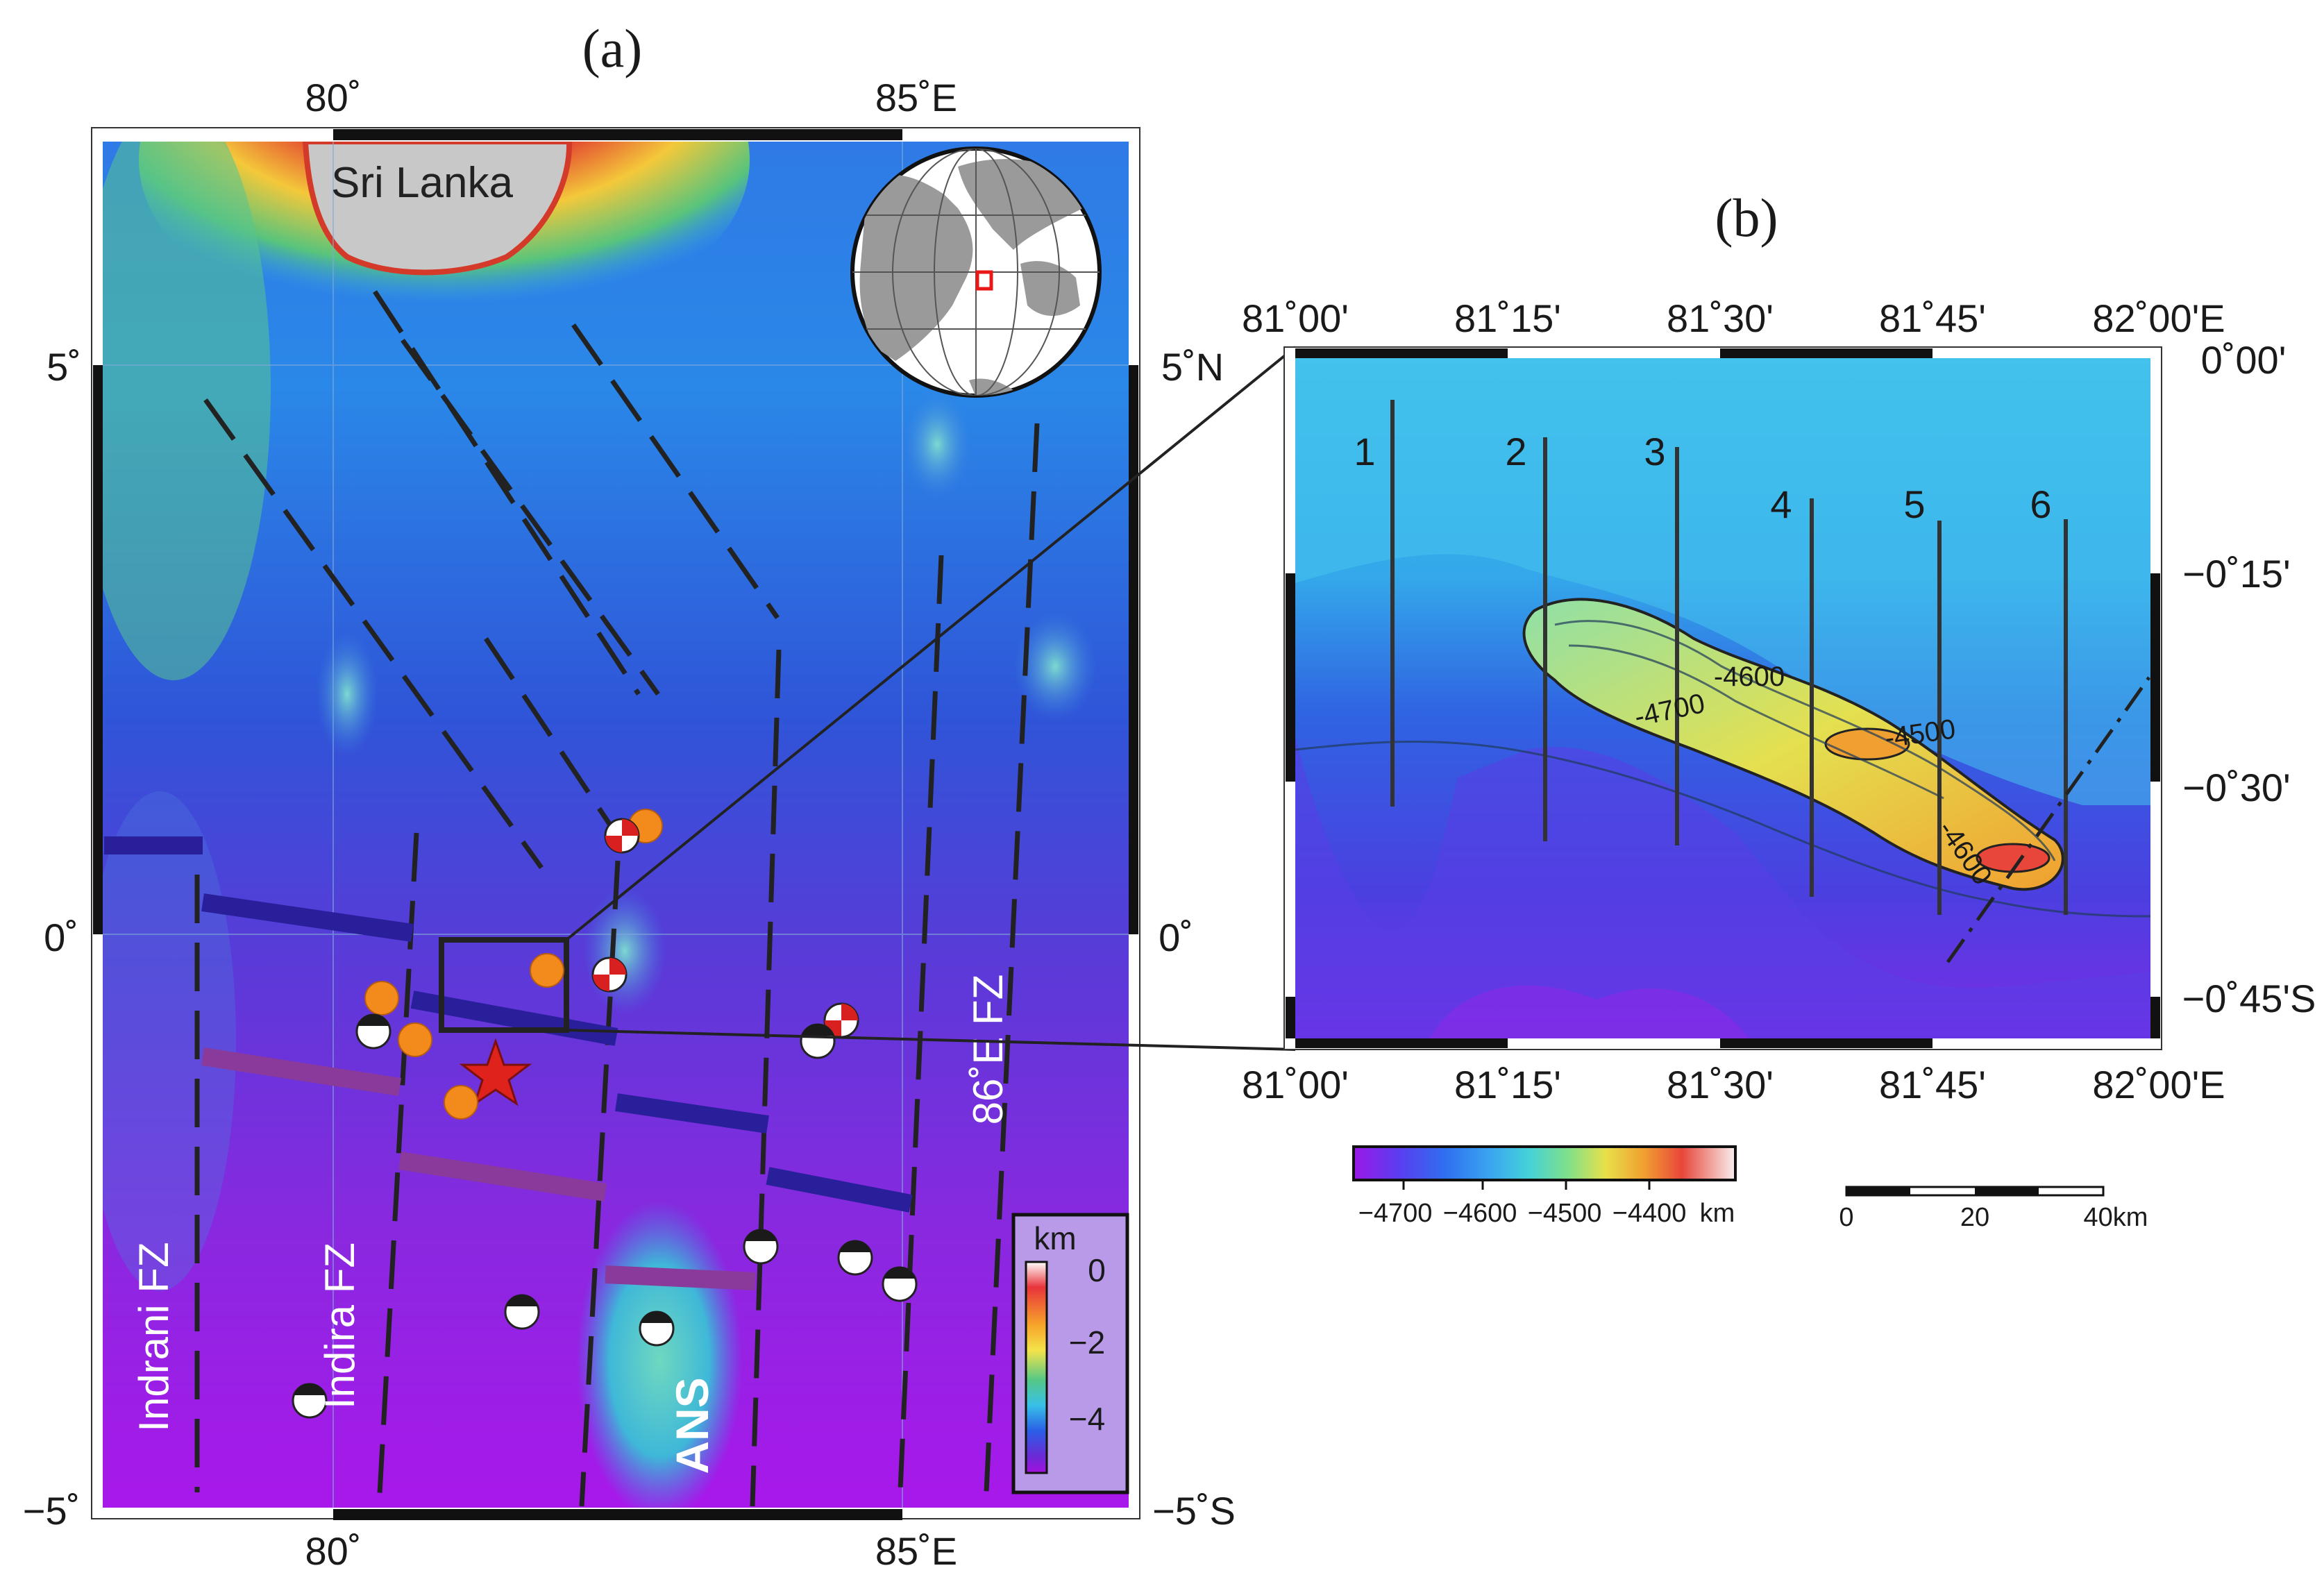  Describe the element at coordinates (1702, 478) in the screenshot. I see `profile-labels: 1 2 3 4 5 6` at that location.